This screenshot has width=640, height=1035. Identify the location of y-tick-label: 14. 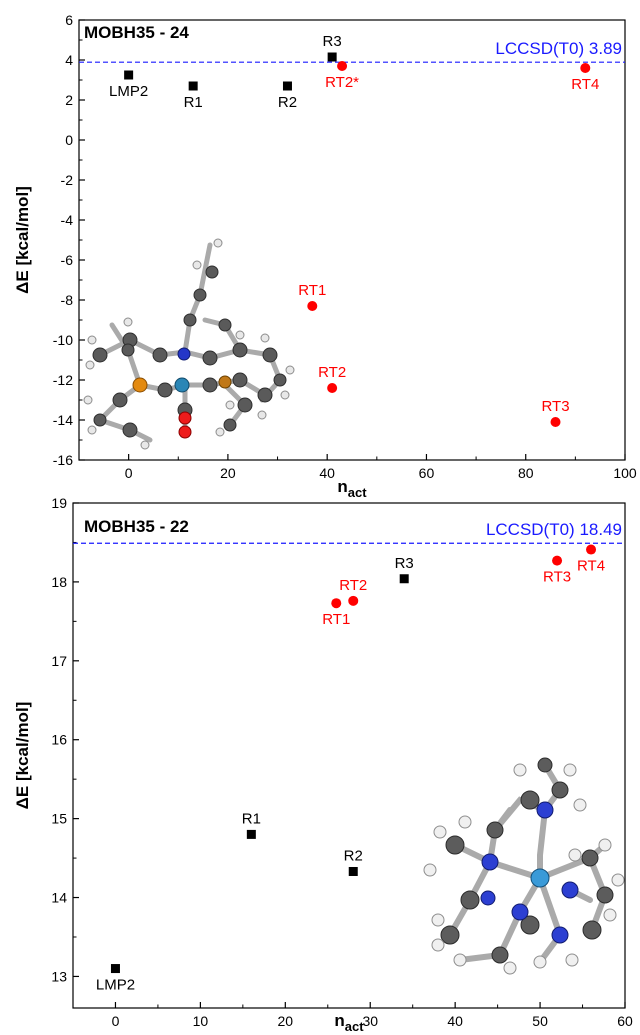
(59, 898).